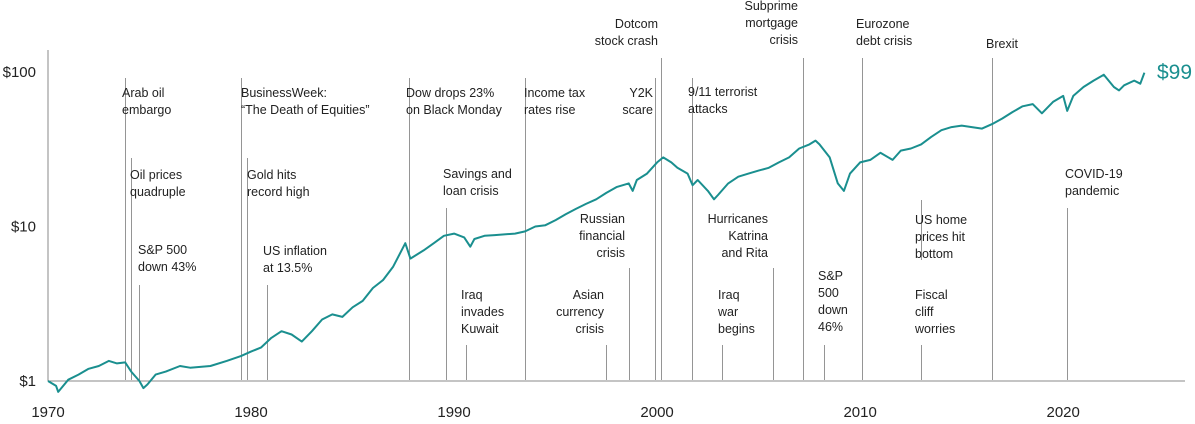  I want to click on y-tick-label: $10, so click(23, 227).